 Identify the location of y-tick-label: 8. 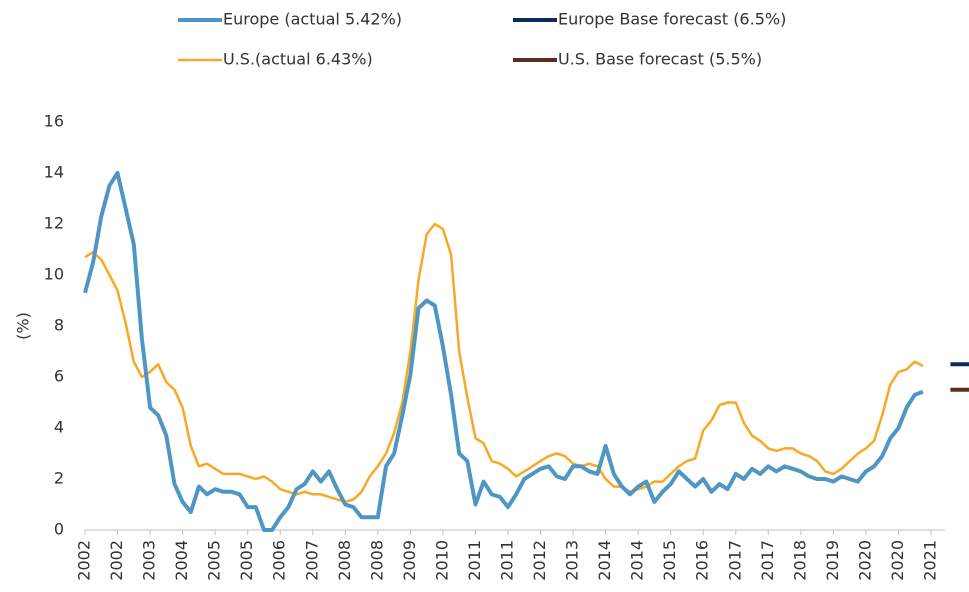
(59, 325).